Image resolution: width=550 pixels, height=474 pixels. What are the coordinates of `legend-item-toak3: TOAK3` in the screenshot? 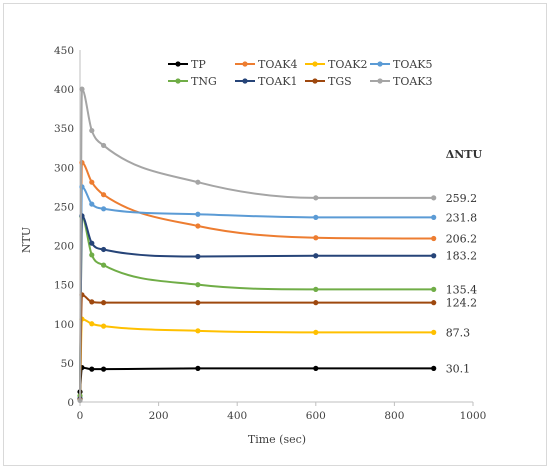 It's located at (401, 81).